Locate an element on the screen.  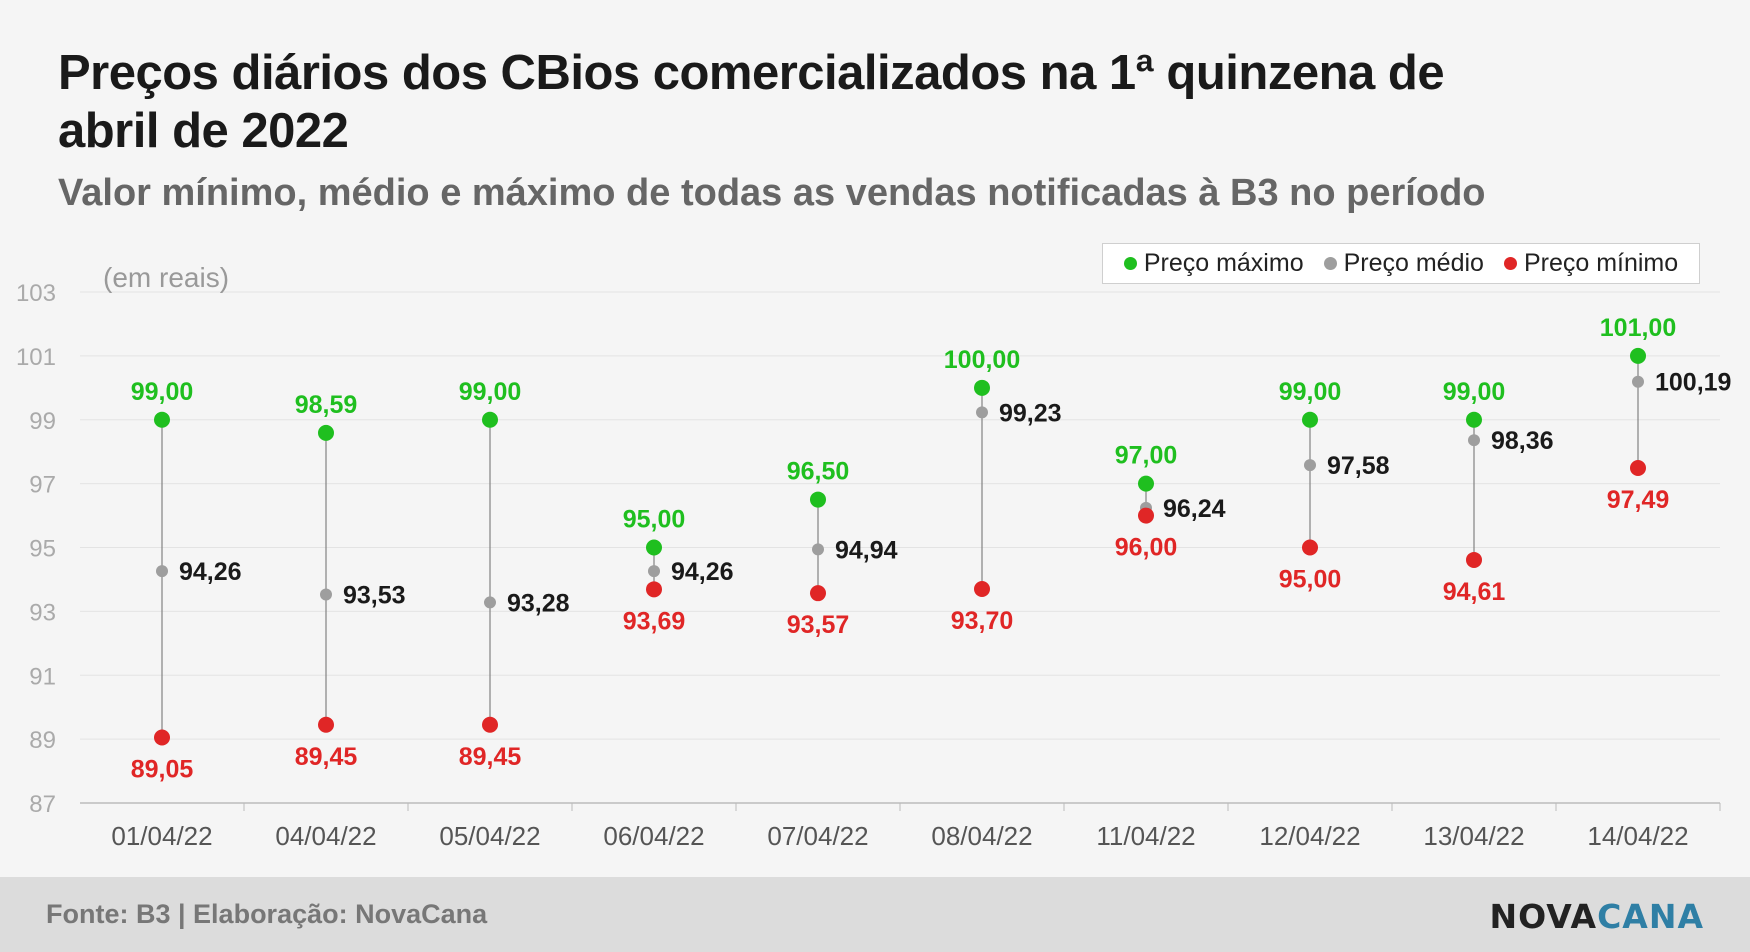
legend-item-min: Preço mínimo is located at coordinates (1591, 263).